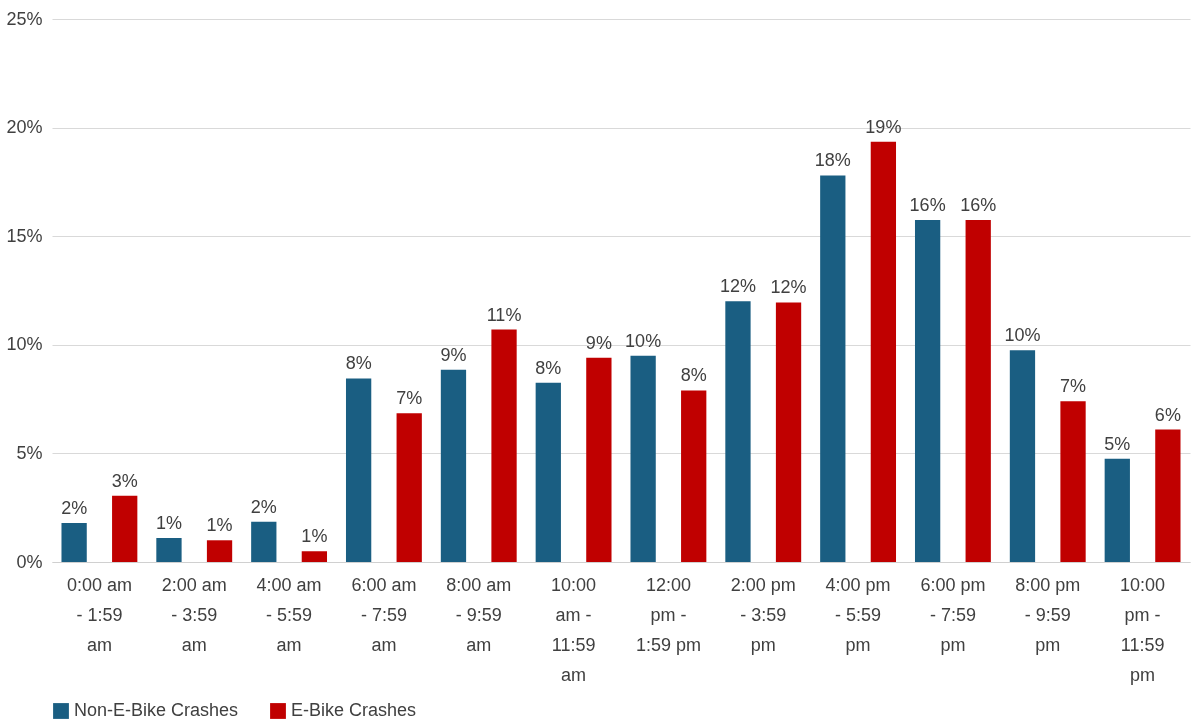 This screenshot has width=1202, height=728. What do you see at coordinates (29, 452) in the screenshot?
I see `y-tick-label: 5%` at bounding box center [29, 452].